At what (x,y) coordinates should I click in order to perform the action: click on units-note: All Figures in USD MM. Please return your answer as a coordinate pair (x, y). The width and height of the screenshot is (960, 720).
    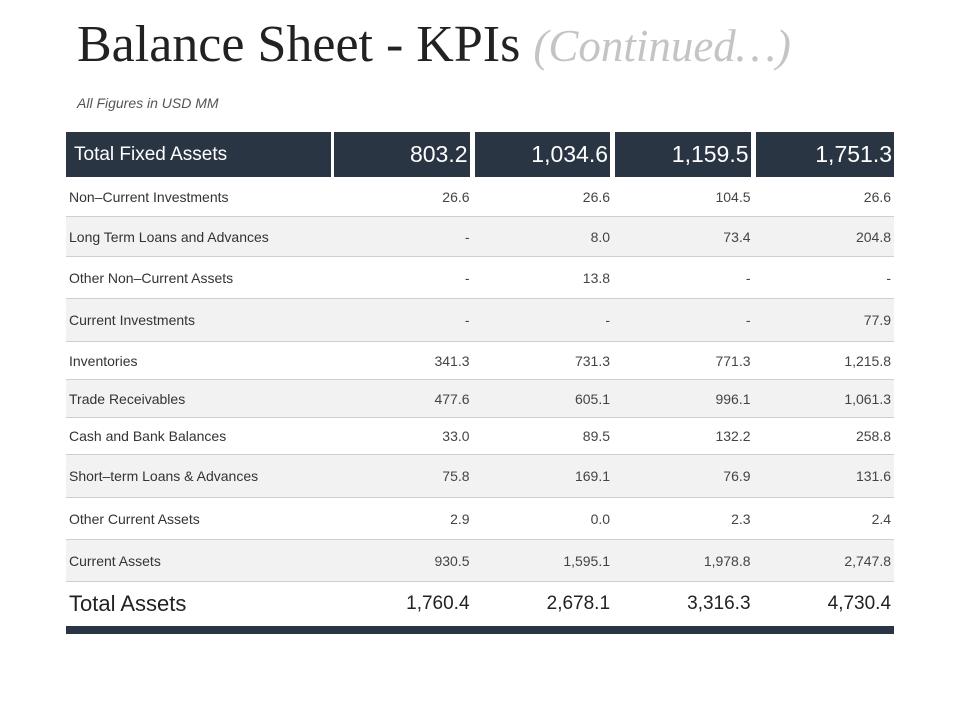
    Looking at the image, I should click on (148, 103).